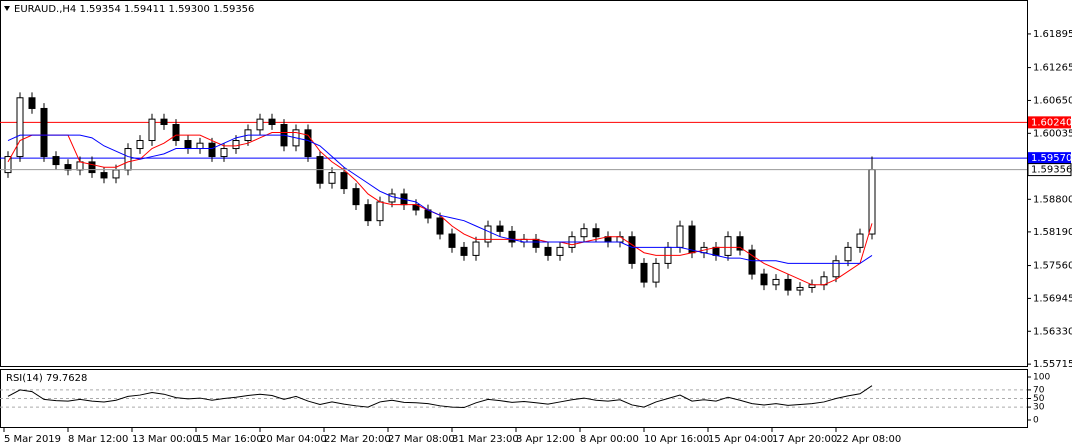 The image size is (1072, 448). What do you see at coordinates (1039, 390) in the screenshot?
I see `rsi-tick-label: 70` at bounding box center [1039, 390].